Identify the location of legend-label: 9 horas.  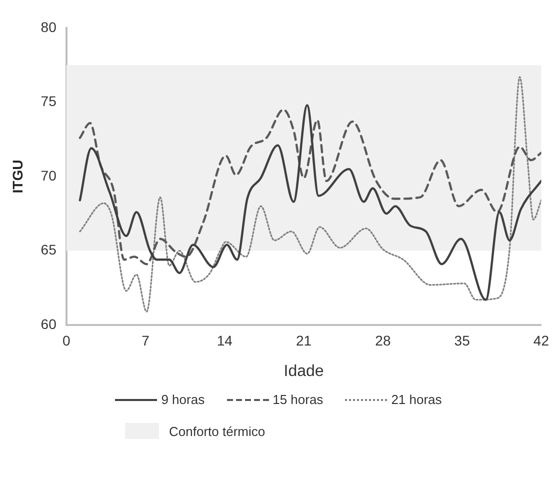
(183, 399).